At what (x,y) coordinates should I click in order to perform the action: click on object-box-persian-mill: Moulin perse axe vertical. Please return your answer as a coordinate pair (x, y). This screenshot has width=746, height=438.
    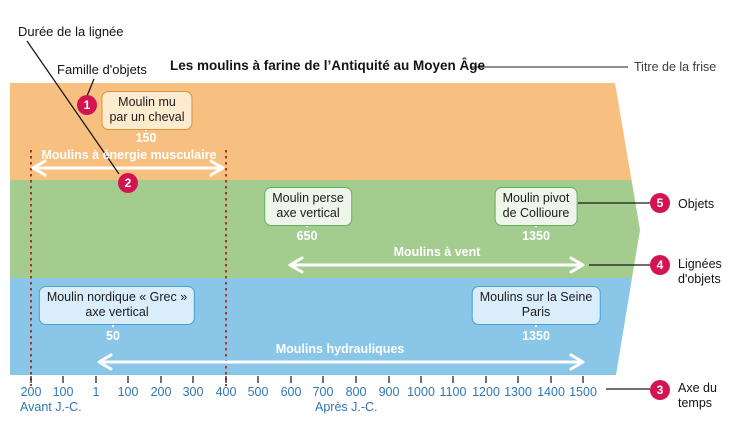
    Looking at the image, I should click on (308, 206).